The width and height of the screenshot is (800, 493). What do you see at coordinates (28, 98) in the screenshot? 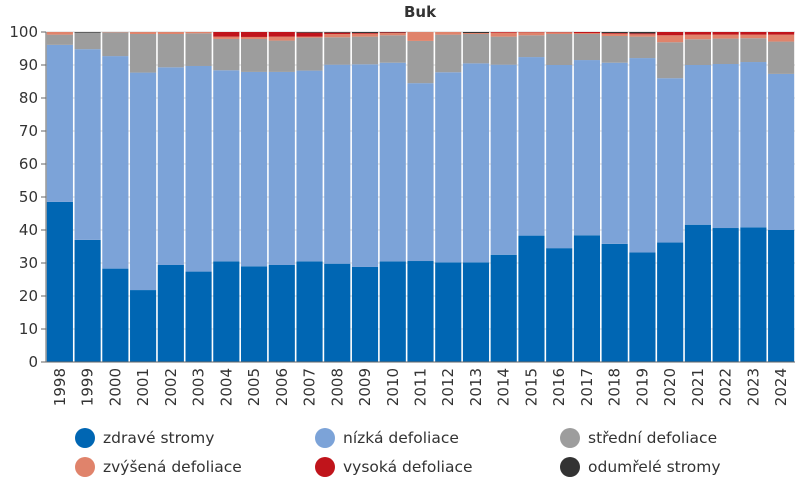
I see `y-tick-label: 80` at bounding box center [28, 98].